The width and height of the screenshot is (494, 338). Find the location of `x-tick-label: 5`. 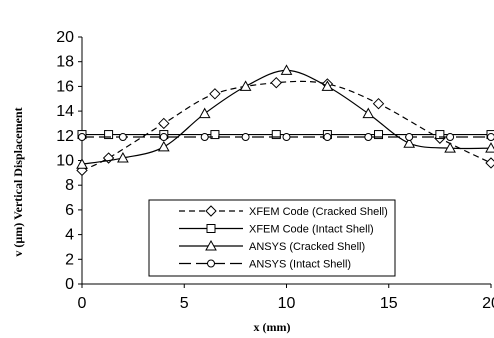

x-tick-label: 5 is located at coordinates (184, 303).